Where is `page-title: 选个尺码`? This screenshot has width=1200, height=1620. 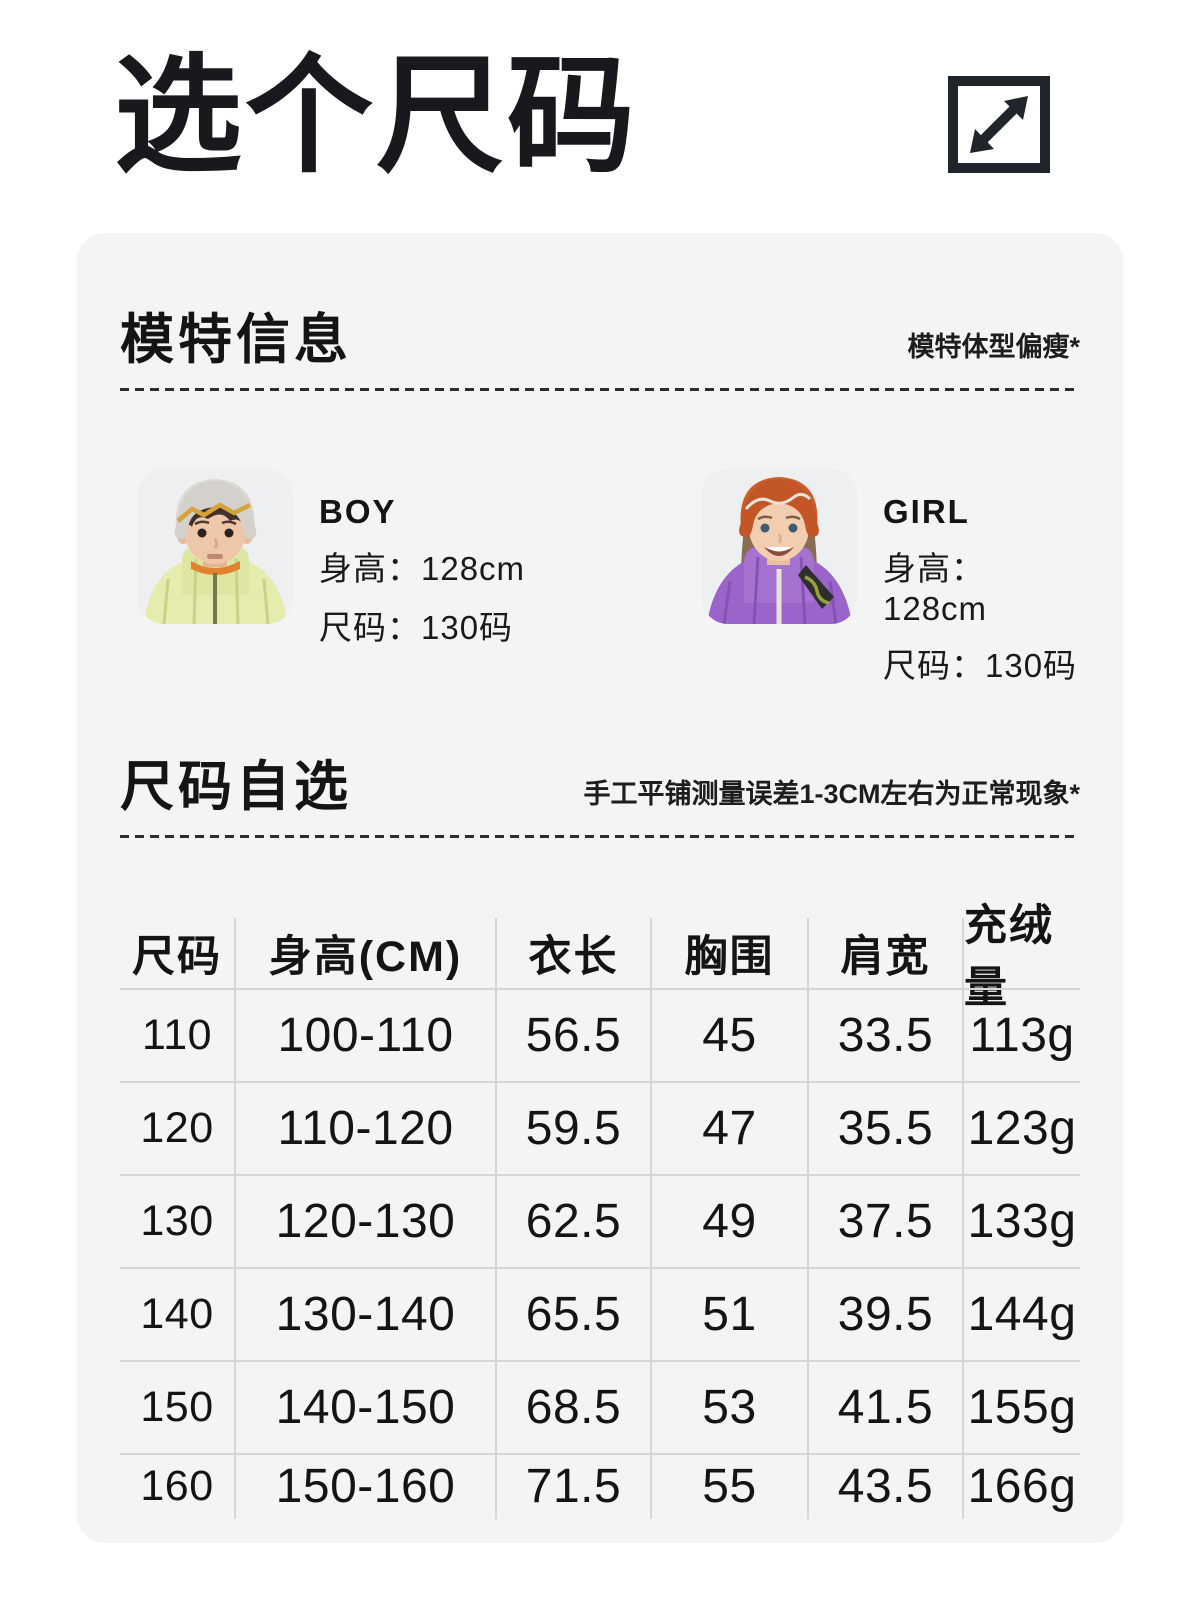 page-title: 选个尺码 is located at coordinates (376, 116).